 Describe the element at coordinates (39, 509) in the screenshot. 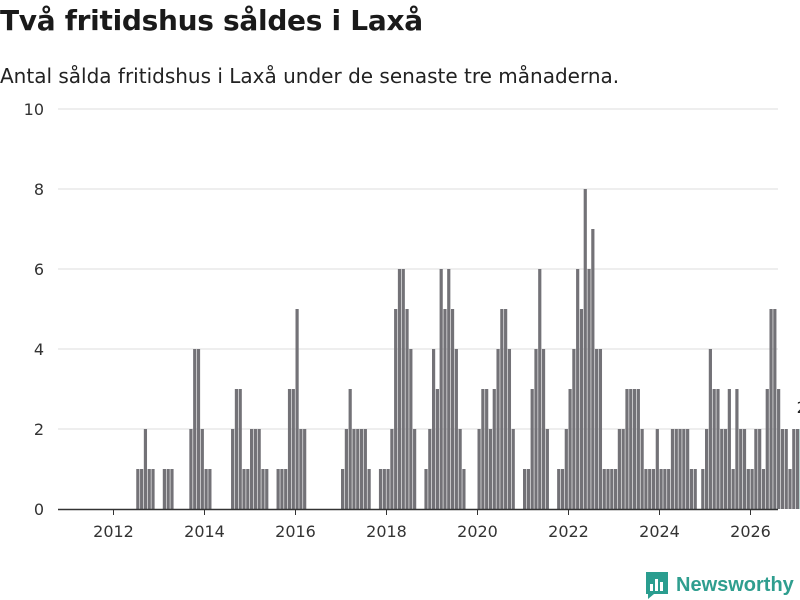

I see `y-tick-label: 0` at that location.